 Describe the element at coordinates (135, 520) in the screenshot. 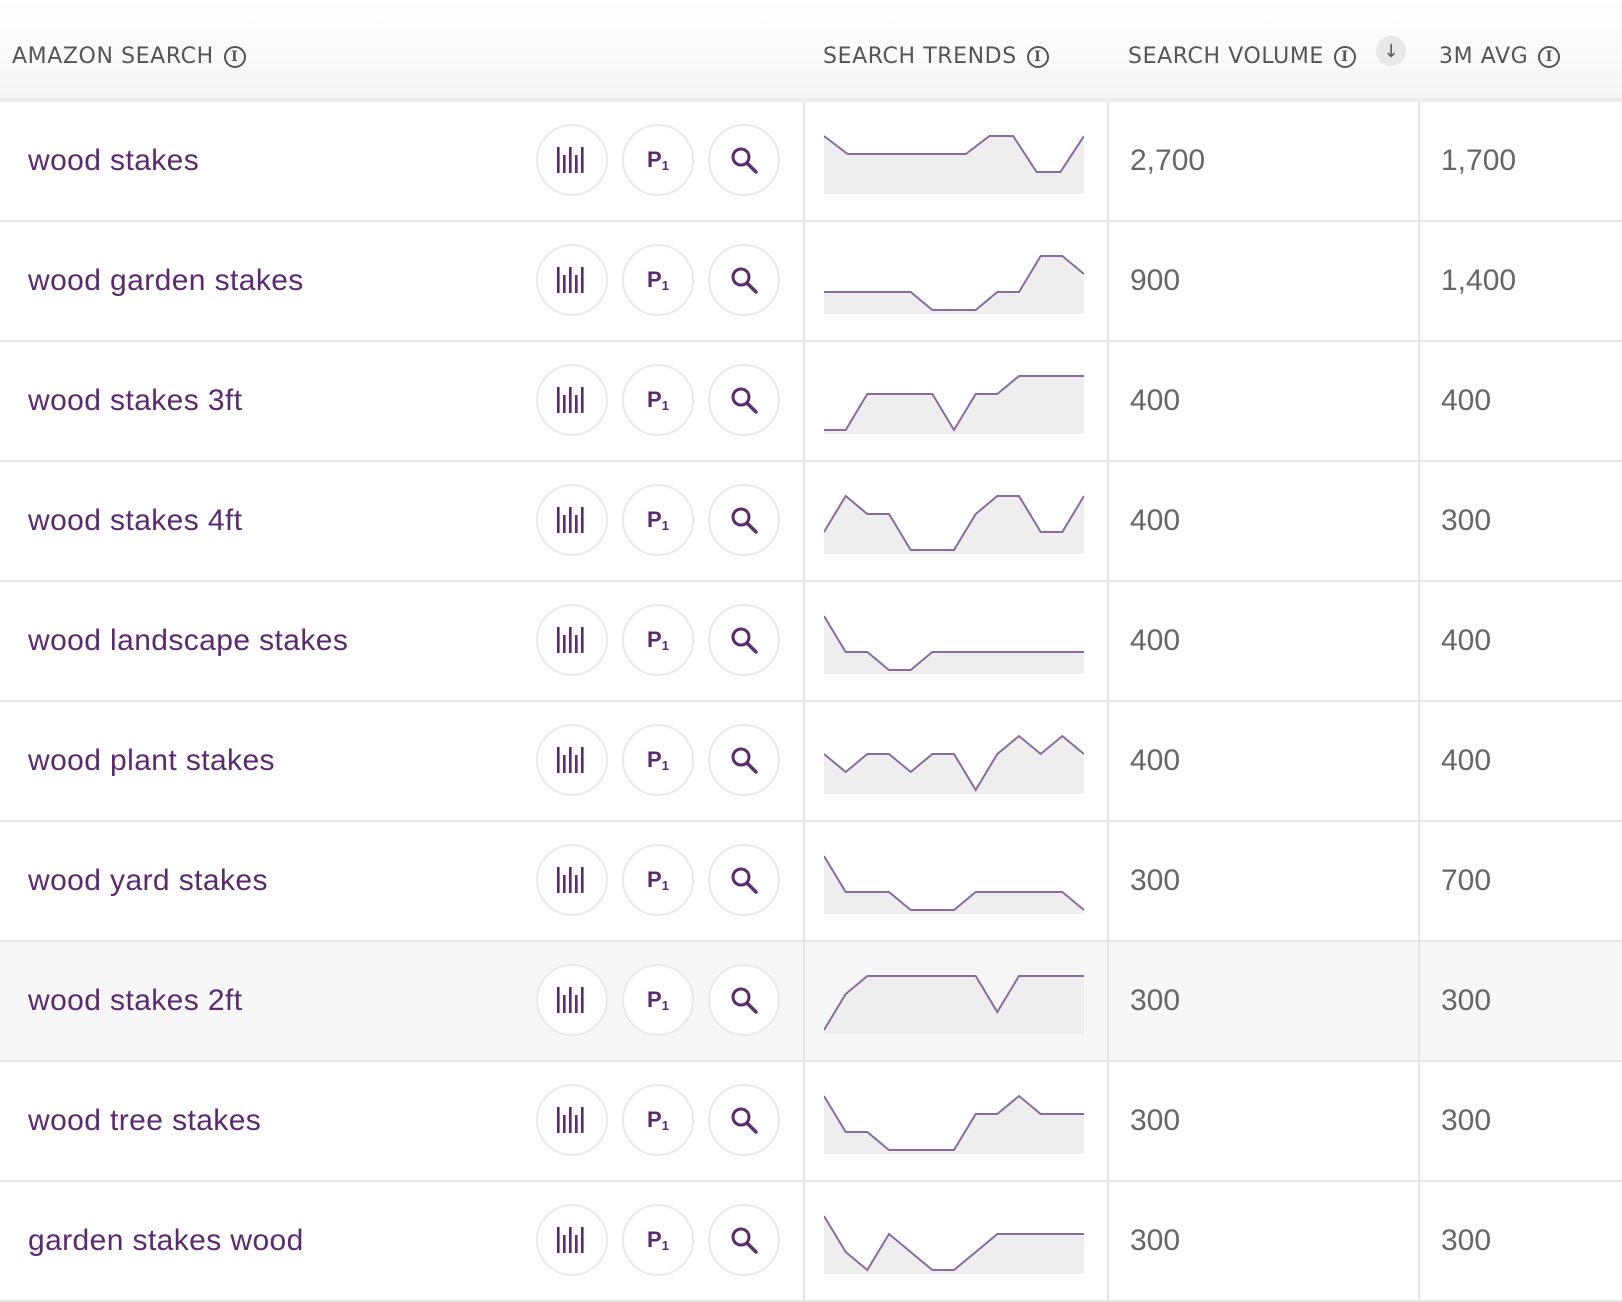

I see `keyword-link: wood stakes 4ft` at that location.